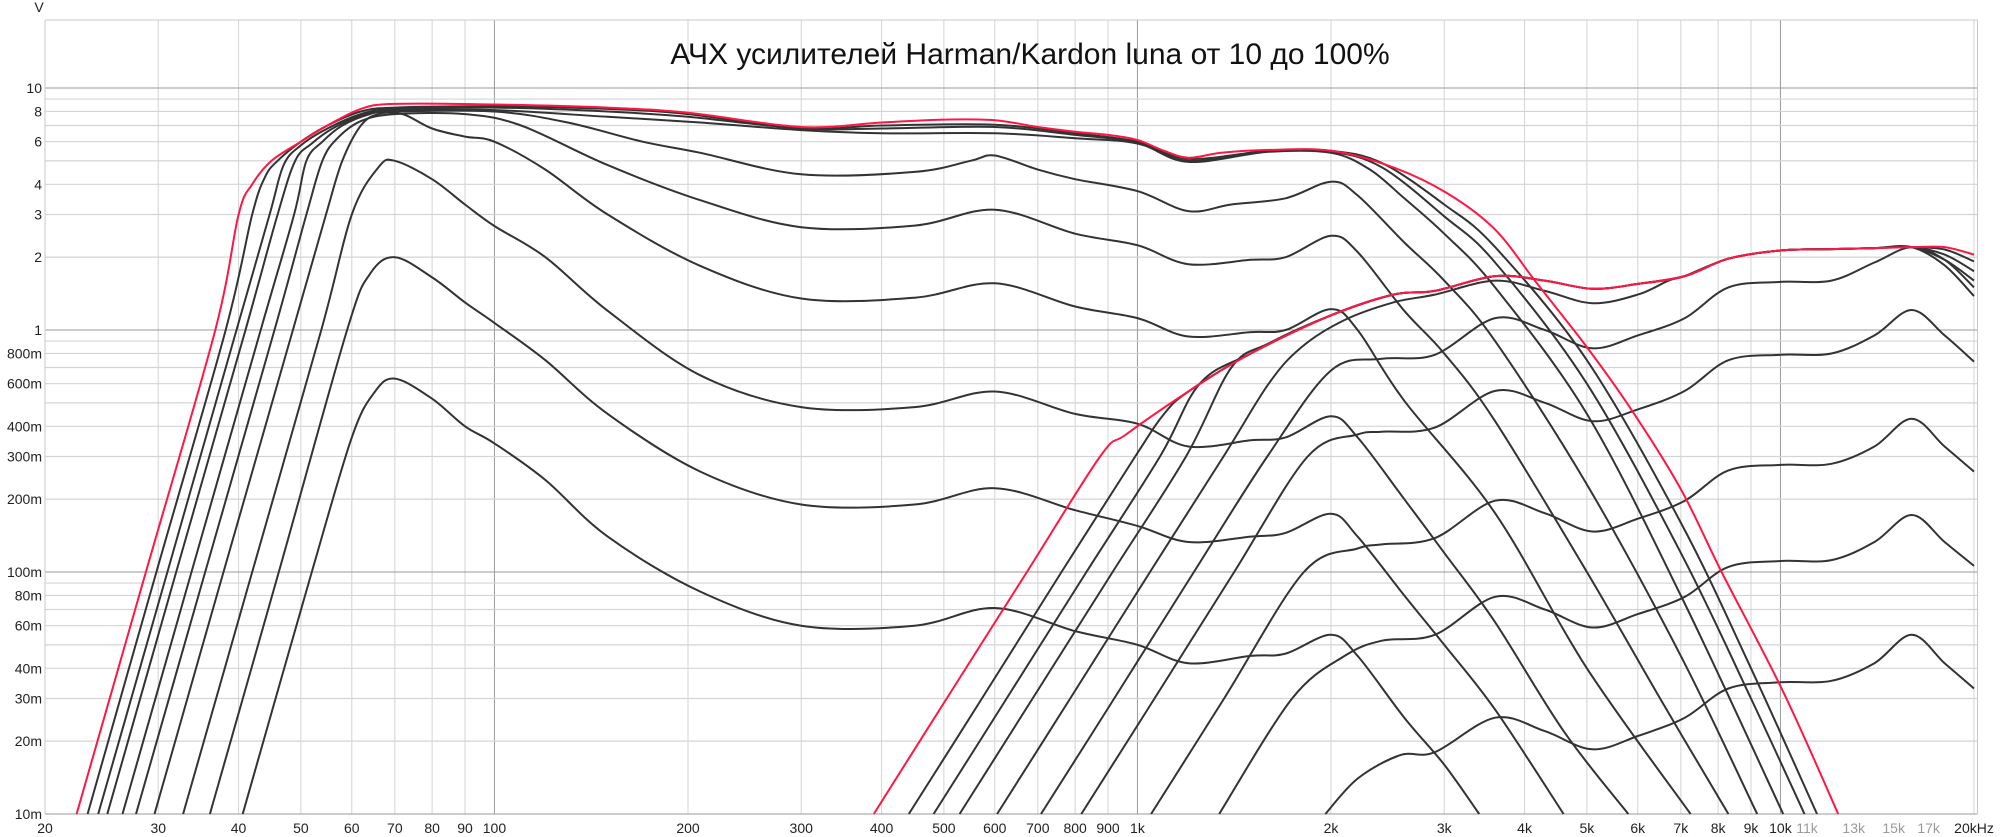 The width and height of the screenshot is (2000, 837). What do you see at coordinates (395, 828) in the screenshot?
I see `x-tick-label: 70` at bounding box center [395, 828].